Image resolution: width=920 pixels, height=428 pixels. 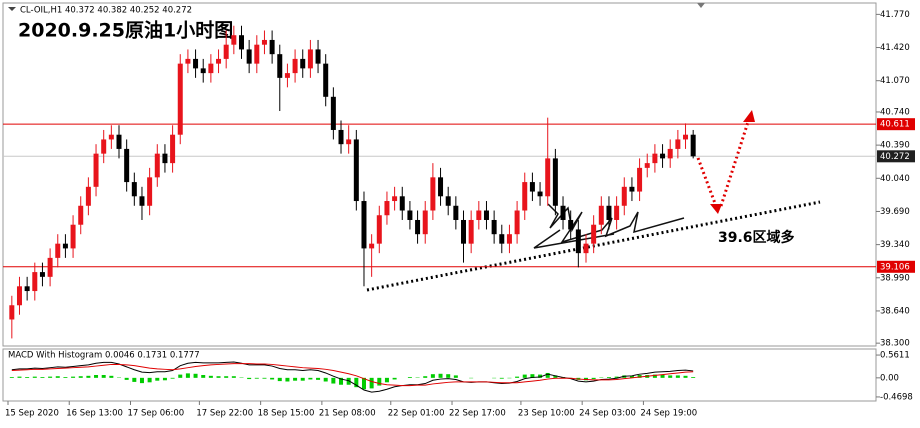 I want to click on x-tick-label: 17 Sep 06:00, so click(x=155, y=414).